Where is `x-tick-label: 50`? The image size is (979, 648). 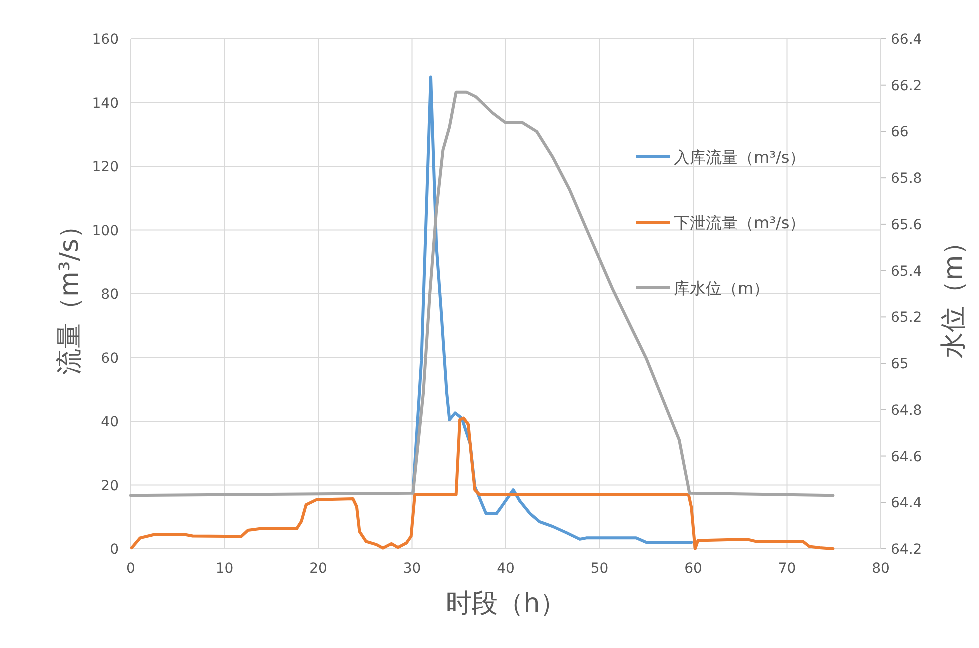
x-tick-label: 50 is located at coordinates (599, 569).